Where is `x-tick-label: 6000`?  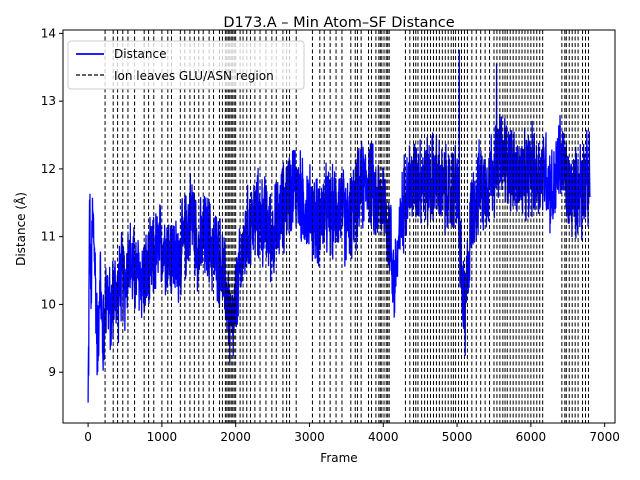 x-tick-label: 6000 is located at coordinates (531, 437).